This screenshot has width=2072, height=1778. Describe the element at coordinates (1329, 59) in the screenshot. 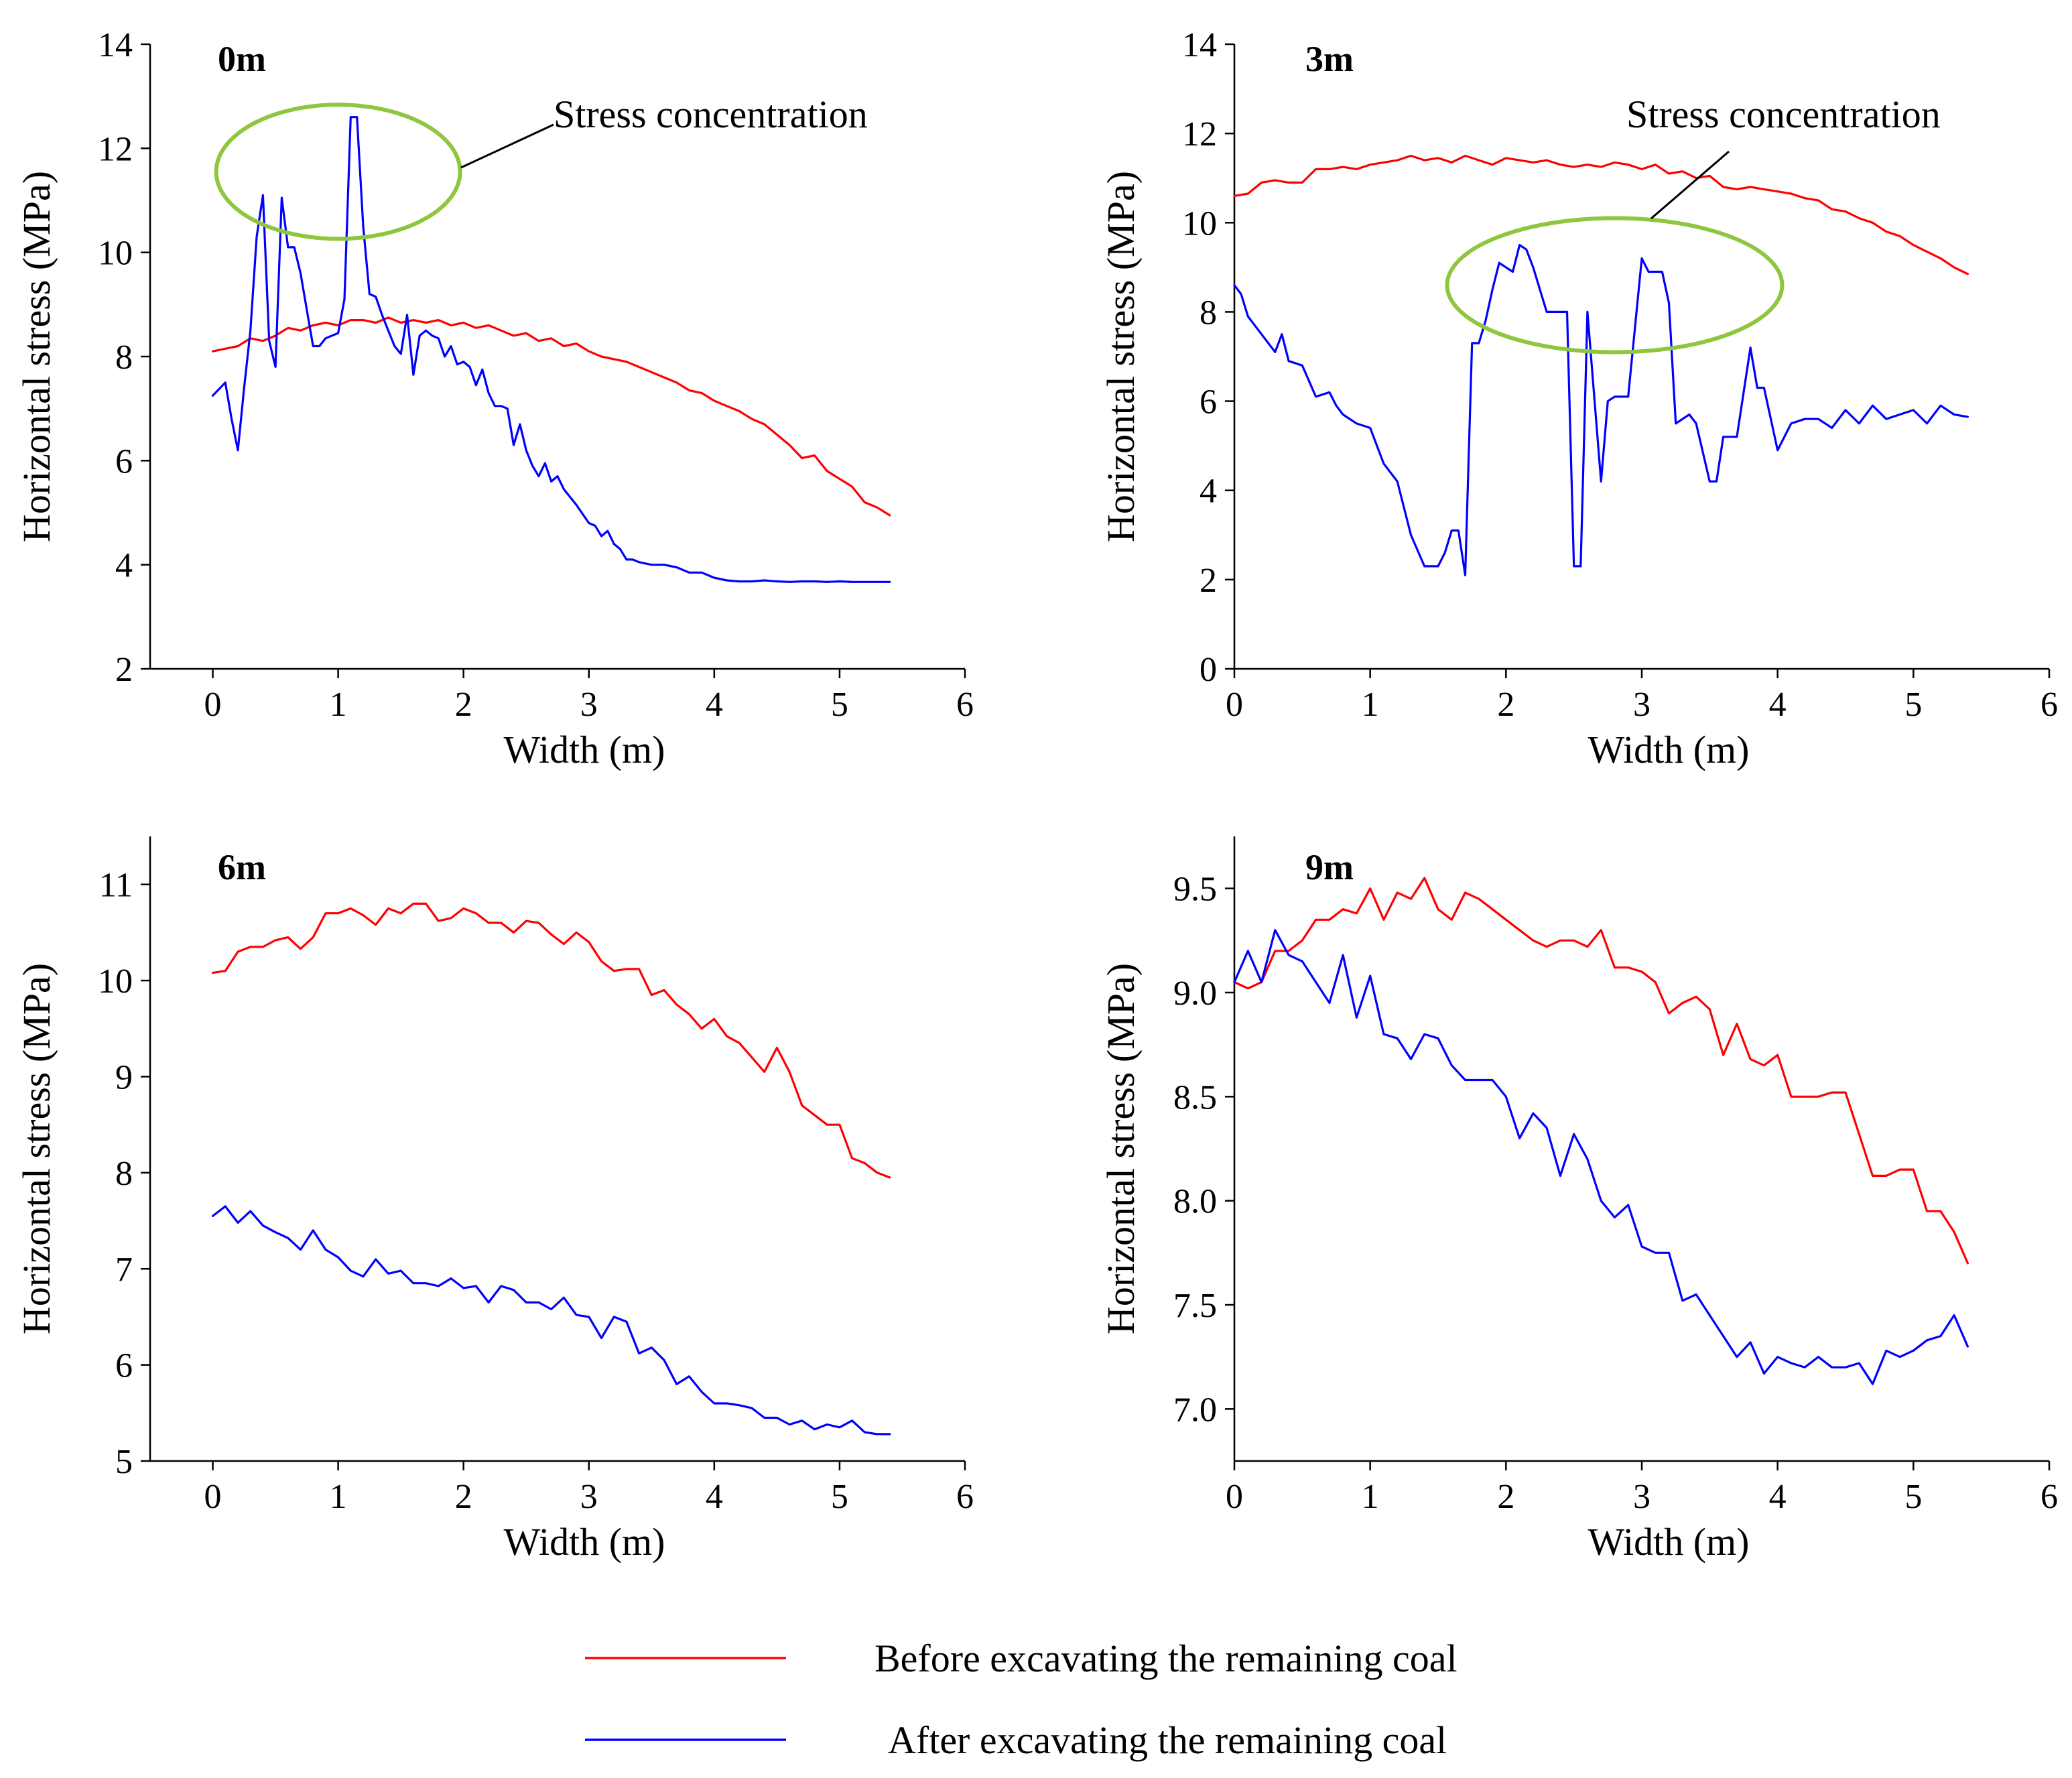

I see `panel-label: 3m` at that location.